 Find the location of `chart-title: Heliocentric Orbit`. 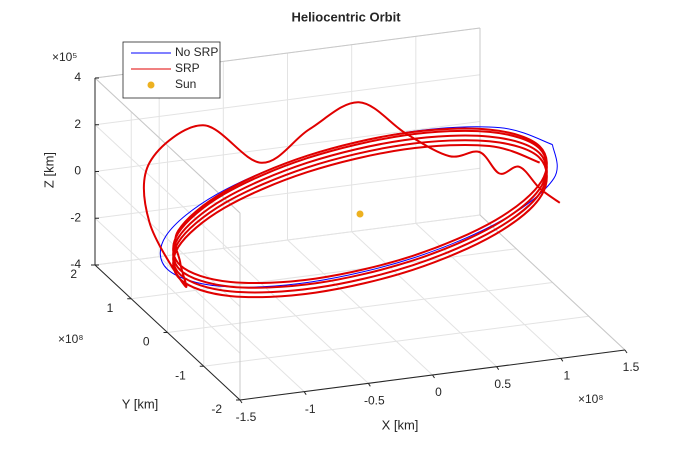

chart-title: Heliocentric Orbit is located at coordinates (346, 16).